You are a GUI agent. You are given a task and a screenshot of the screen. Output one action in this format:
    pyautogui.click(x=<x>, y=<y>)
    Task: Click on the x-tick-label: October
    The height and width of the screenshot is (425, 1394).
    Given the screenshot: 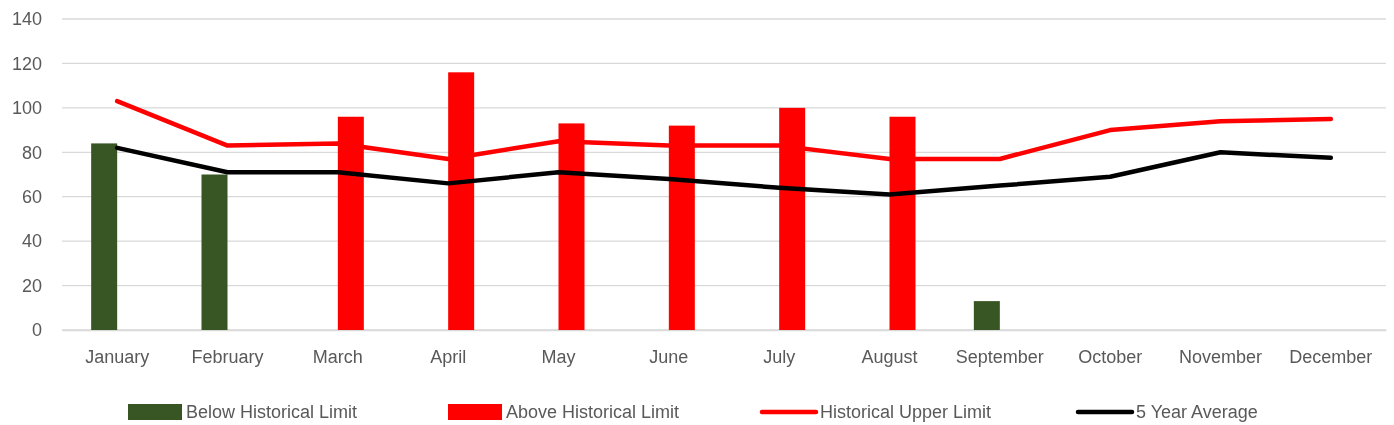 What is the action you would take?
    pyautogui.click(x=1110, y=356)
    